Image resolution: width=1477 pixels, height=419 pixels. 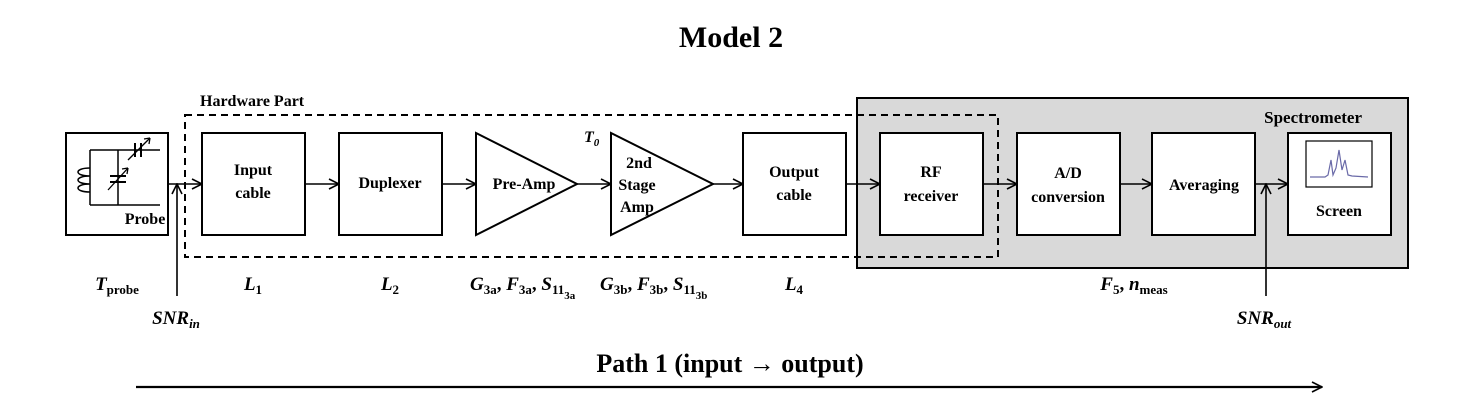 I want to click on svg-text: Duplexer, so click(x=389, y=183).